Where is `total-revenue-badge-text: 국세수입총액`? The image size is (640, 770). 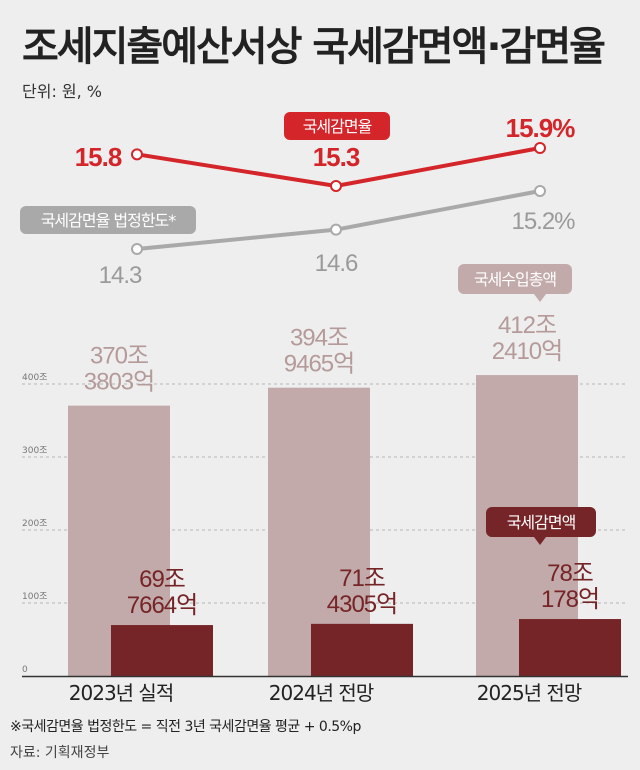 total-revenue-badge-text: 국세수입총액 is located at coordinates (515, 279).